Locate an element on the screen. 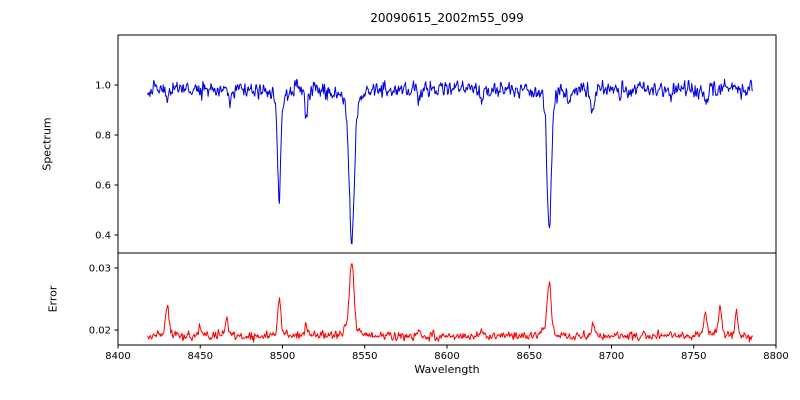  error-y-tick-label: 0.03 is located at coordinates (100, 268).